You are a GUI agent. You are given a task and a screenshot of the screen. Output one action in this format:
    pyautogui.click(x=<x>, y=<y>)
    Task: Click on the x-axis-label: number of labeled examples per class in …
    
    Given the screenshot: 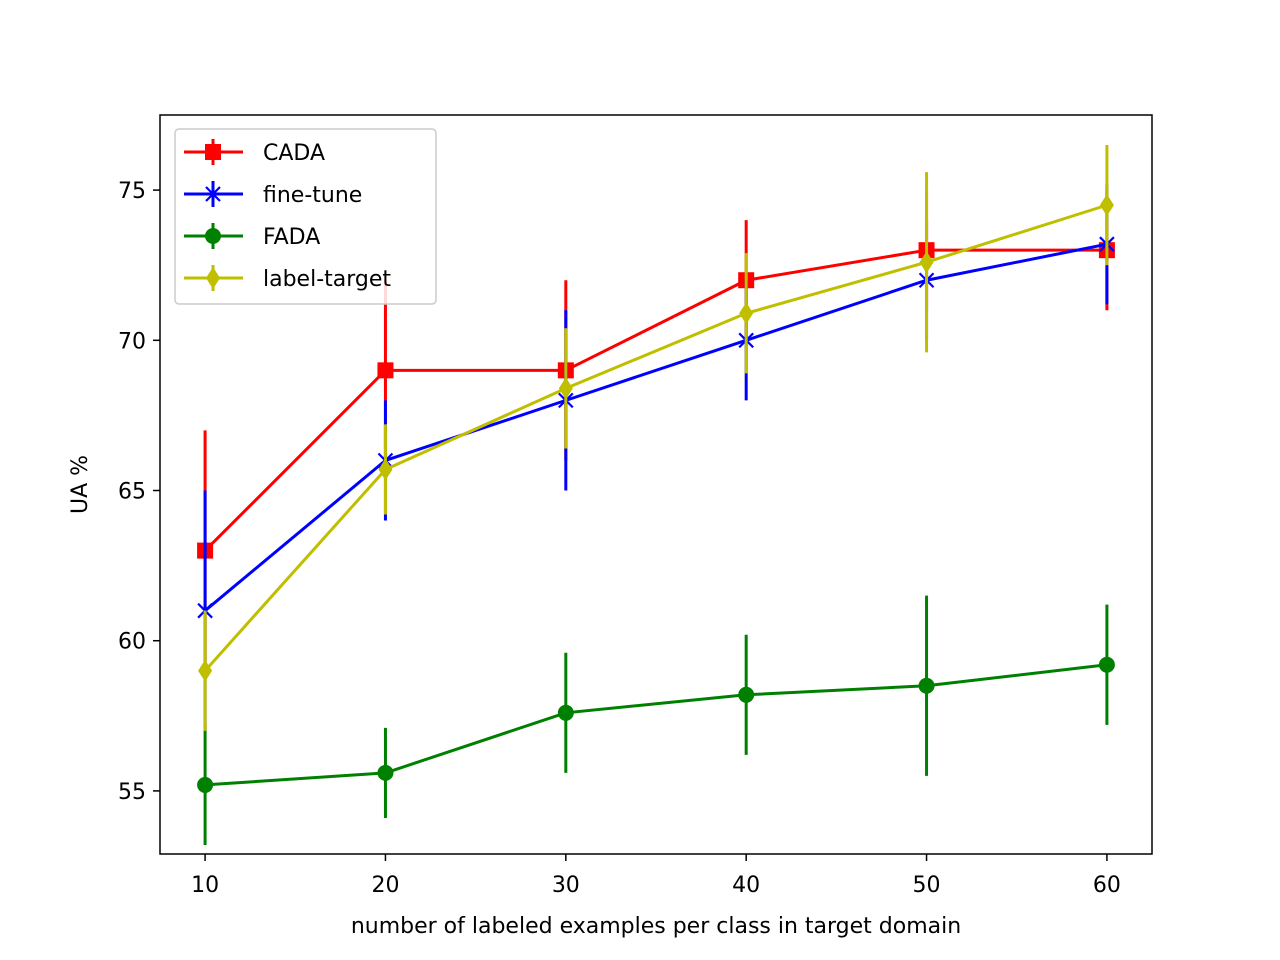 What is the action you would take?
    pyautogui.click(x=656, y=926)
    